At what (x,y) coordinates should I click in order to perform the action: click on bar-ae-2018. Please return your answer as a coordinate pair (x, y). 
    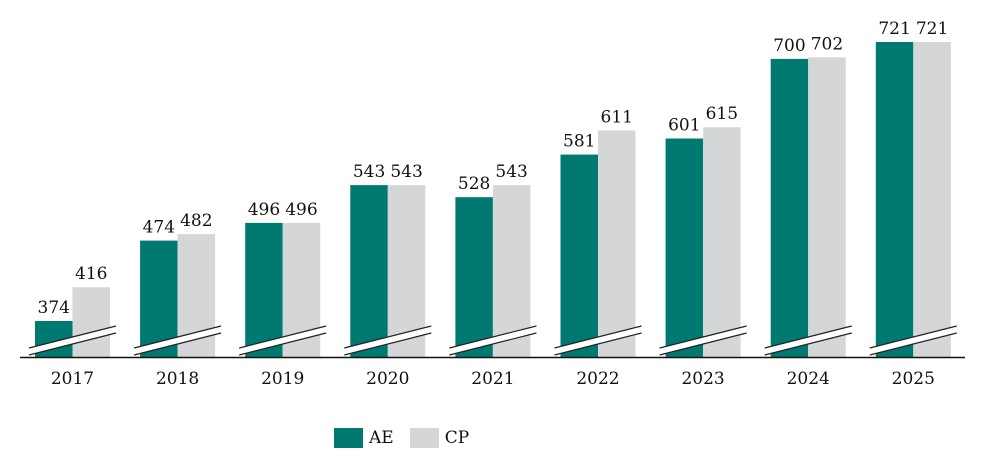
    Looking at the image, I should click on (159, 298).